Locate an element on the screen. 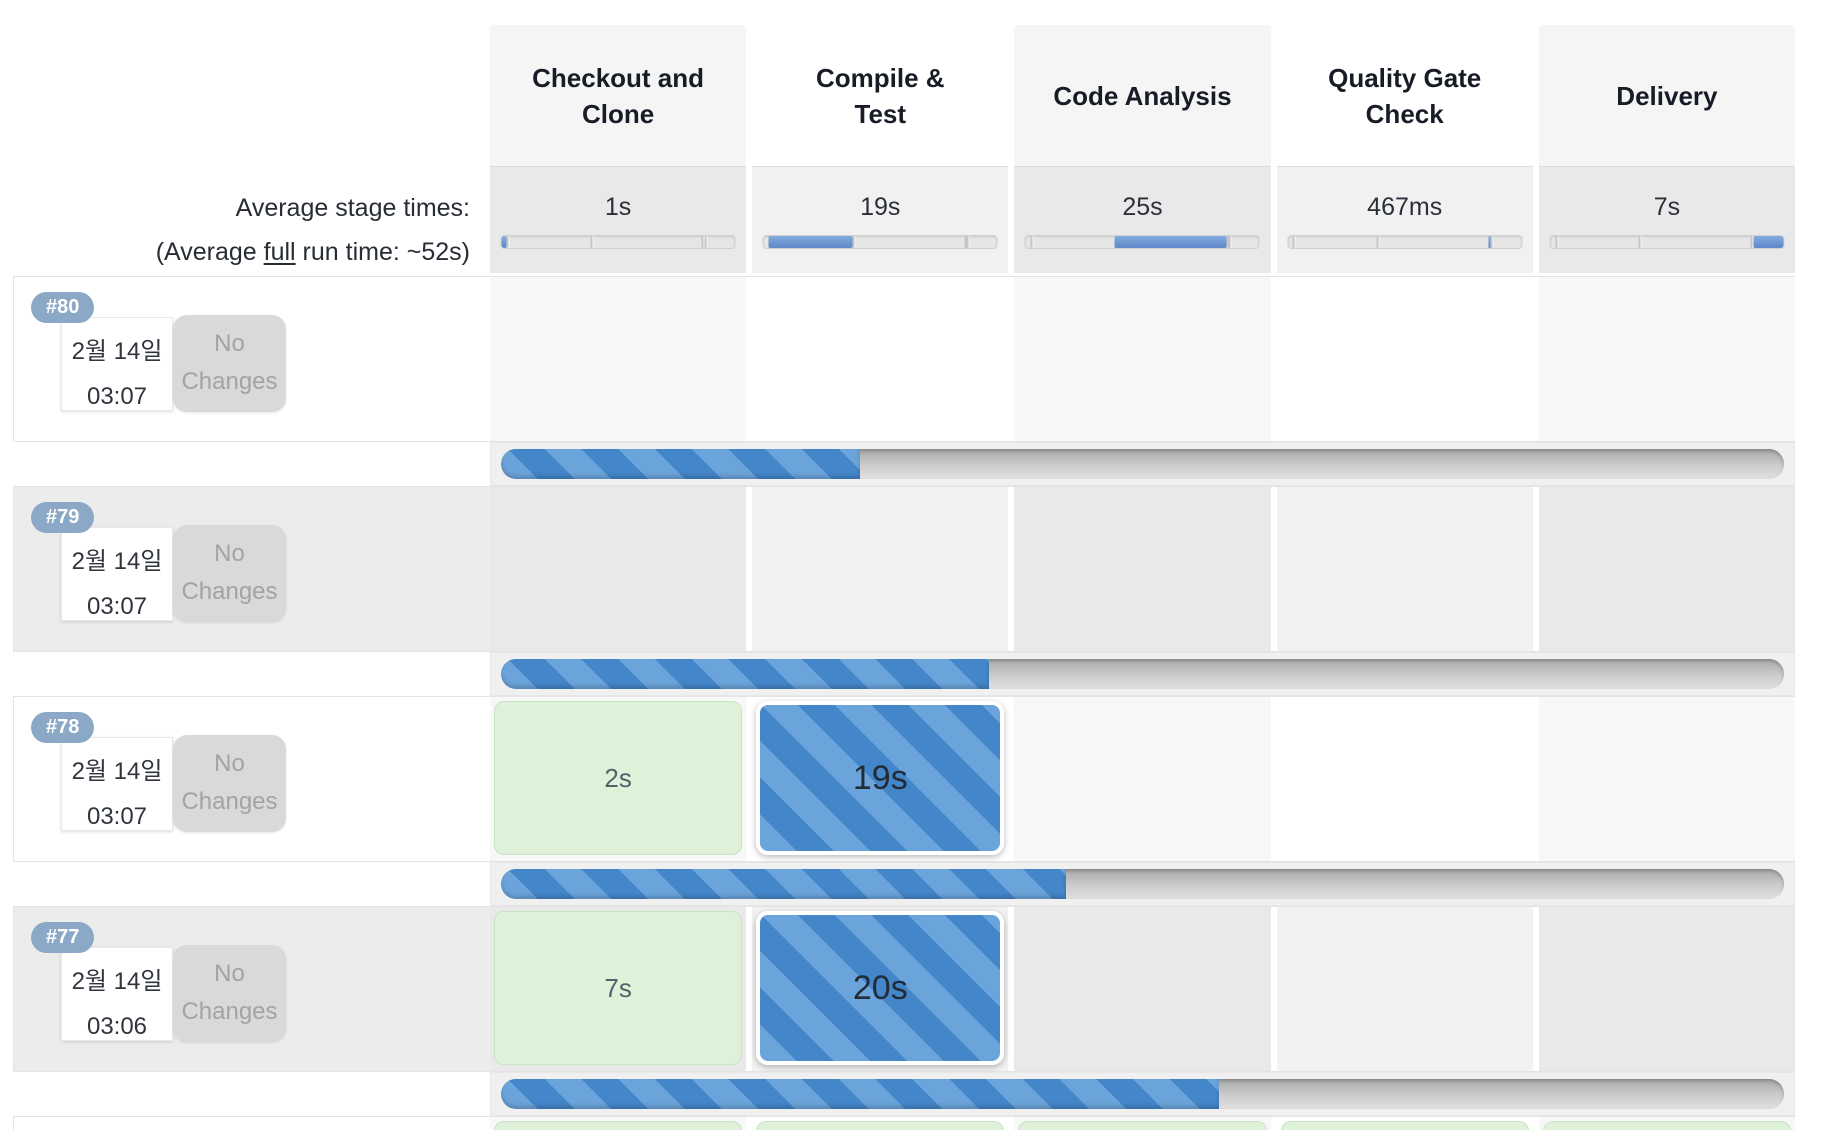 This screenshot has height=1130, width=1836. average-stage-time: 7s is located at coordinates (1667, 207).